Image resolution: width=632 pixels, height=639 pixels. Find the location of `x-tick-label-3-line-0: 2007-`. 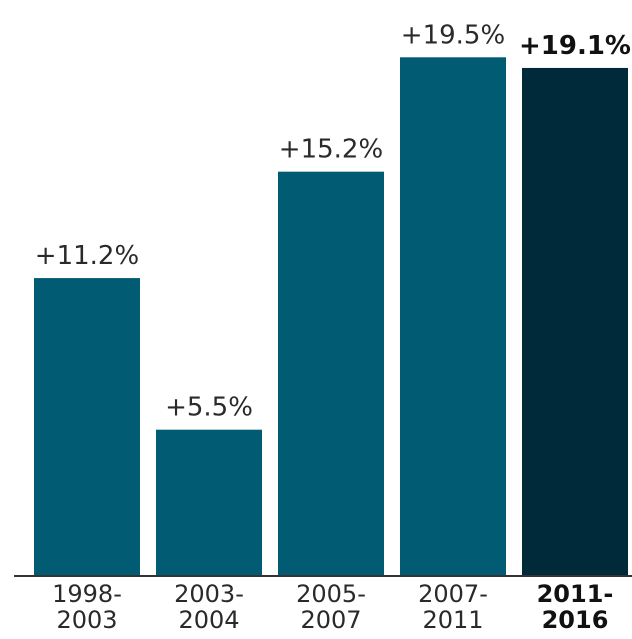

x-tick-label-3-line-0: 2007- is located at coordinates (453, 594).